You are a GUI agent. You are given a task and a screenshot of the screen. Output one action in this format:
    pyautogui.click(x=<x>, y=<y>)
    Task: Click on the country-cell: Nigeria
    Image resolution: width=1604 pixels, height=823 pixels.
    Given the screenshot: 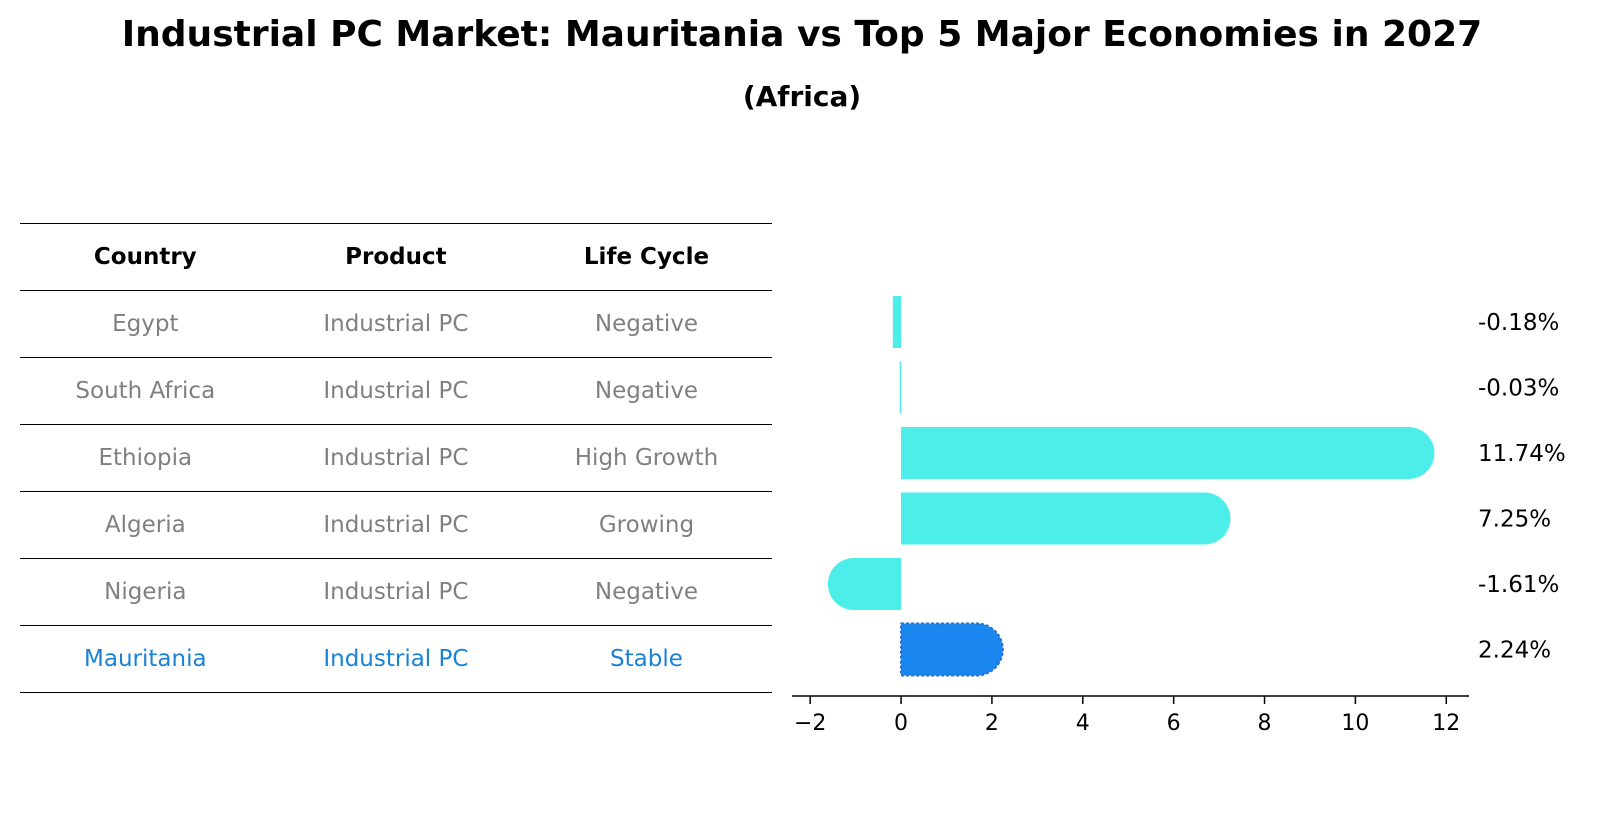 What is the action you would take?
    pyautogui.click(x=145, y=592)
    